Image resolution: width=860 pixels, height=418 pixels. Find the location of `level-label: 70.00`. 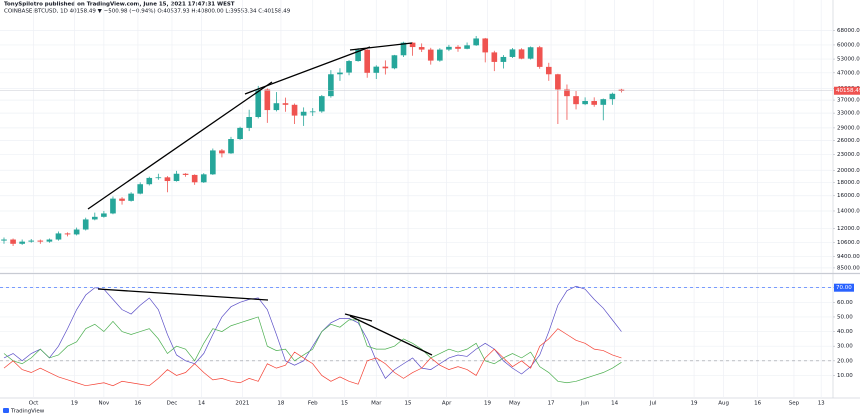

level-label: 70.00 is located at coordinates (844, 288).